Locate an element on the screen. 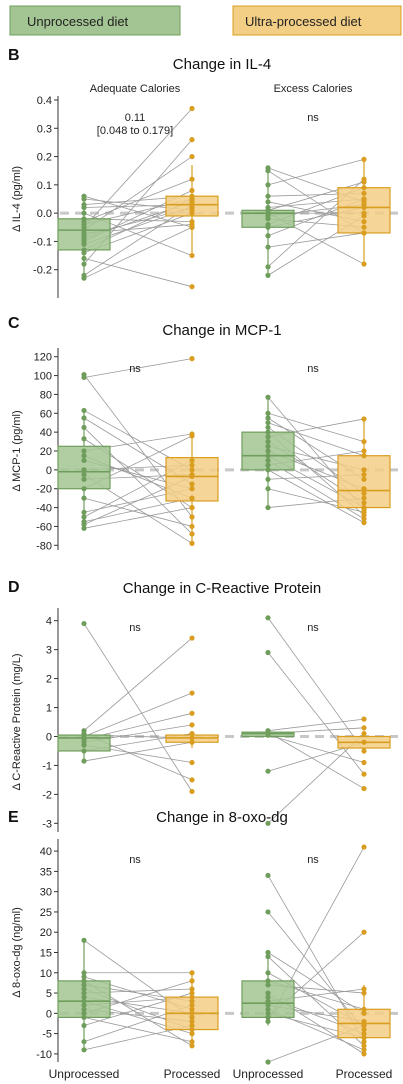 The image size is (403, 1084). panel-title: Change in 8-oxo-dg is located at coordinates (222, 817).